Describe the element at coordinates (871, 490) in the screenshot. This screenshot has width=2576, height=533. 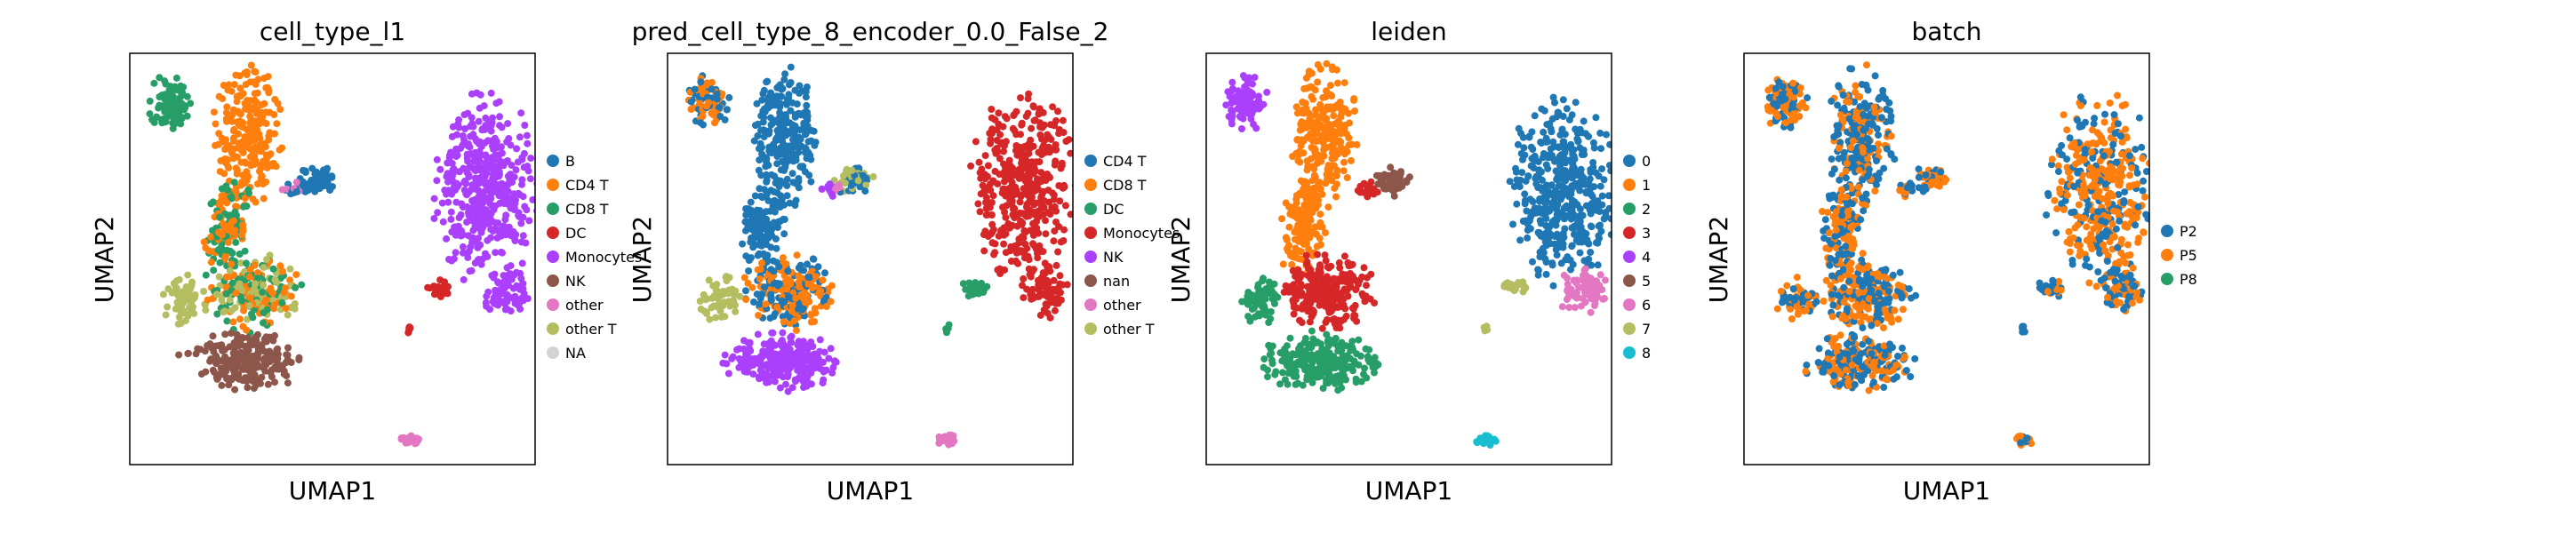
I see `x-axis-label: UMAP1` at that location.